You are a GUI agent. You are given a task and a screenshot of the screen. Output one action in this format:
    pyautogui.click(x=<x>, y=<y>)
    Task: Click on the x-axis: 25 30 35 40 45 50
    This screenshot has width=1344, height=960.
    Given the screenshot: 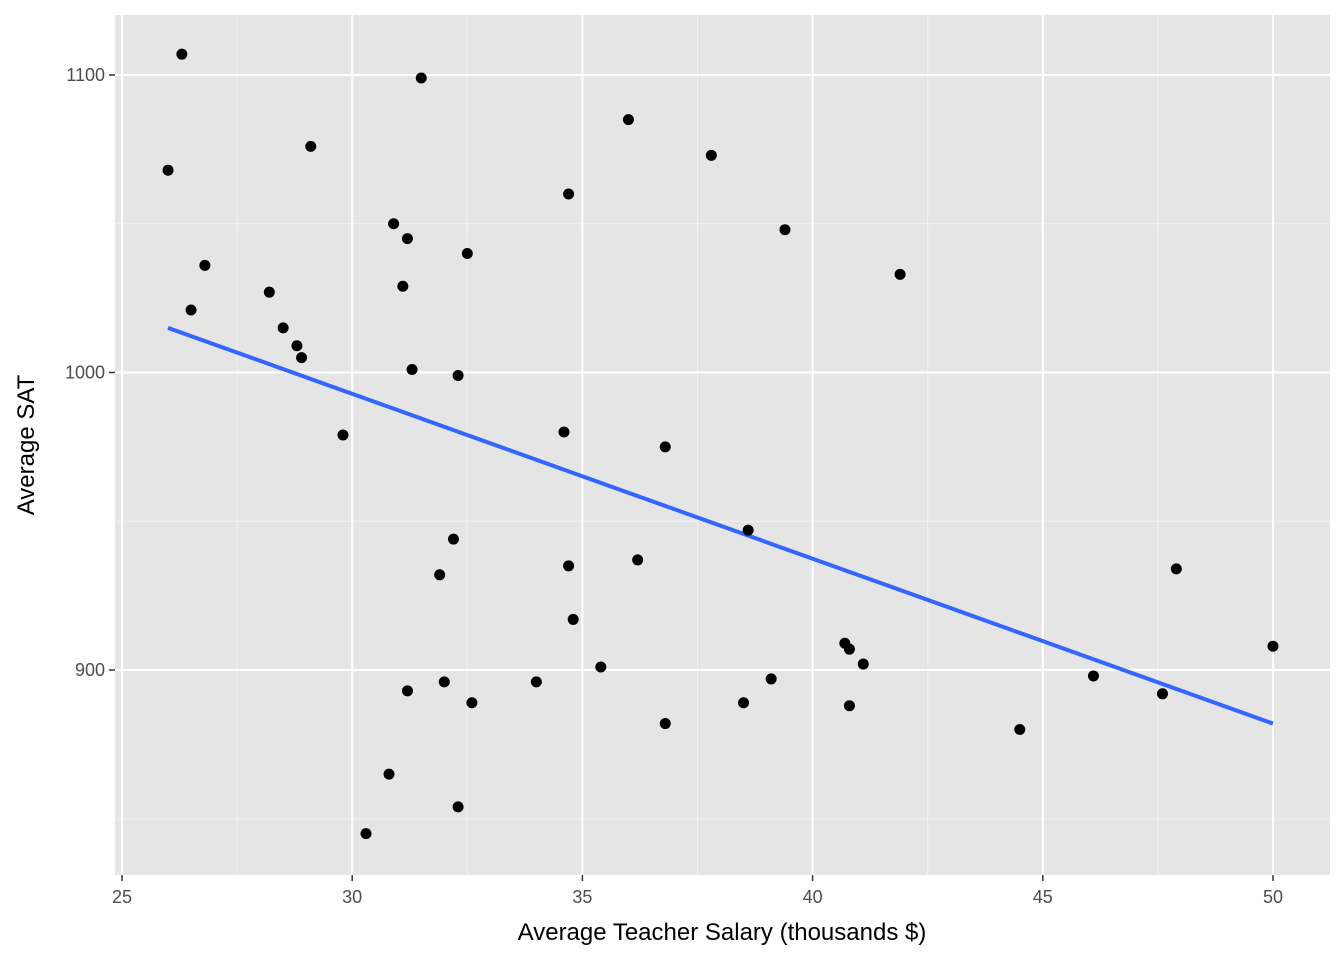 What is the action you would take?
    pyautogui.click(x=697, y=891)
    